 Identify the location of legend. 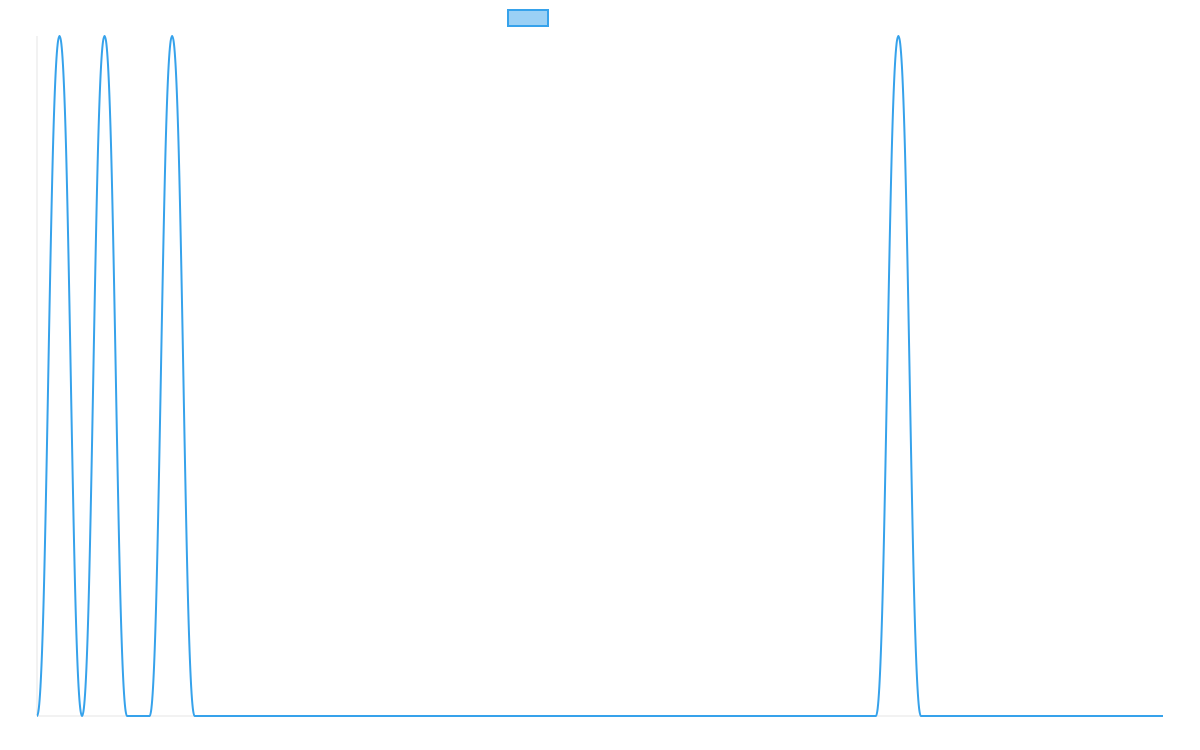
(528, 18).